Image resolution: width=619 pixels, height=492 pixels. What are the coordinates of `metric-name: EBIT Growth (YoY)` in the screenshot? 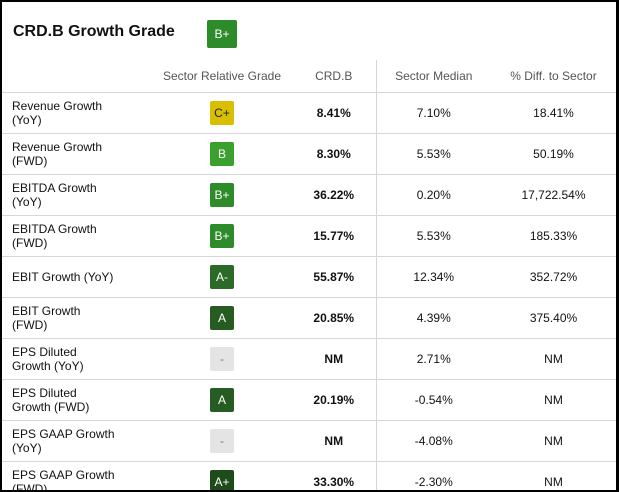 It's located at (77, 277).